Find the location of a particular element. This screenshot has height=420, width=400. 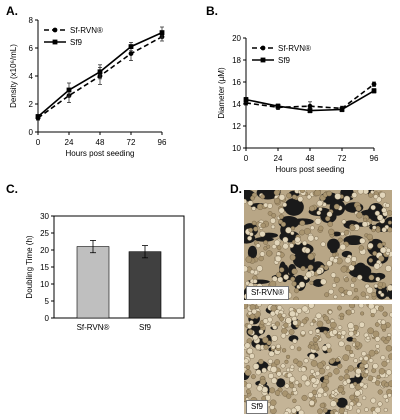

density-x-tick-label: 48 is located at coordinates (100, 142).